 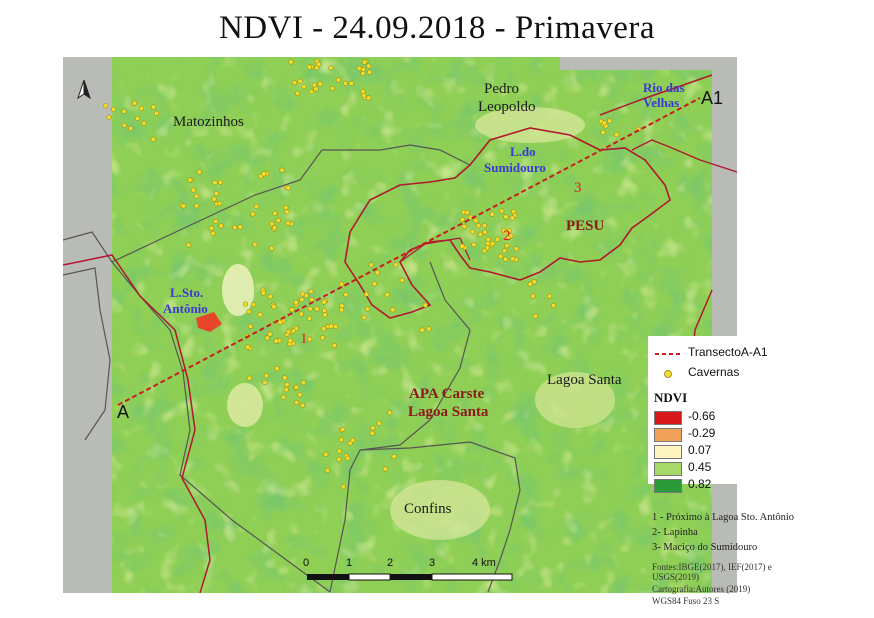 I want to click on municipal-boundary, so click(x=440, y=517).